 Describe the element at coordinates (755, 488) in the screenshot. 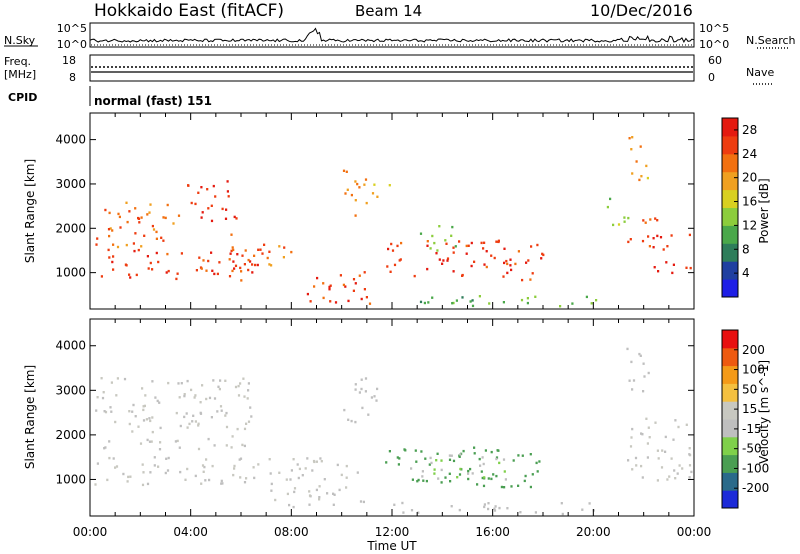

I see `velocity-colorbar-tick-label: -200` at that location.